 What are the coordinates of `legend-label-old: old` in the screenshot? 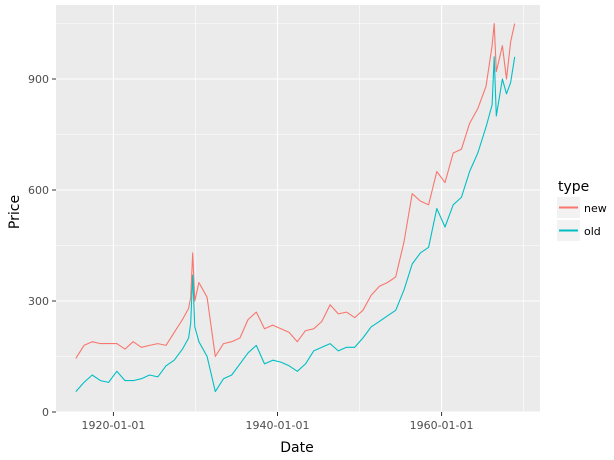 It's located at (592, 231).